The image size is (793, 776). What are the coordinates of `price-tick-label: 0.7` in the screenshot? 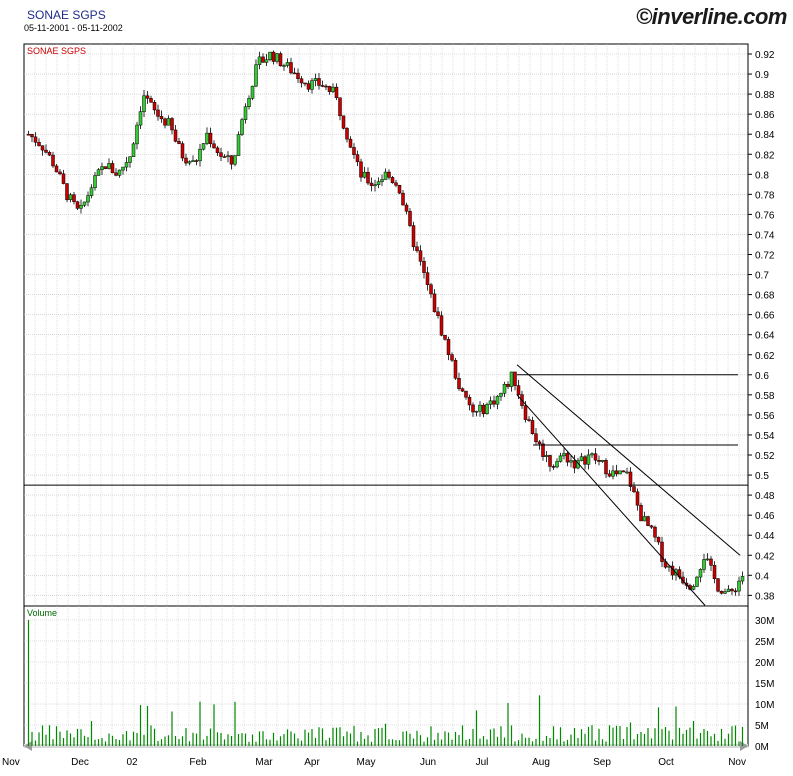 It's located at (762, 276).